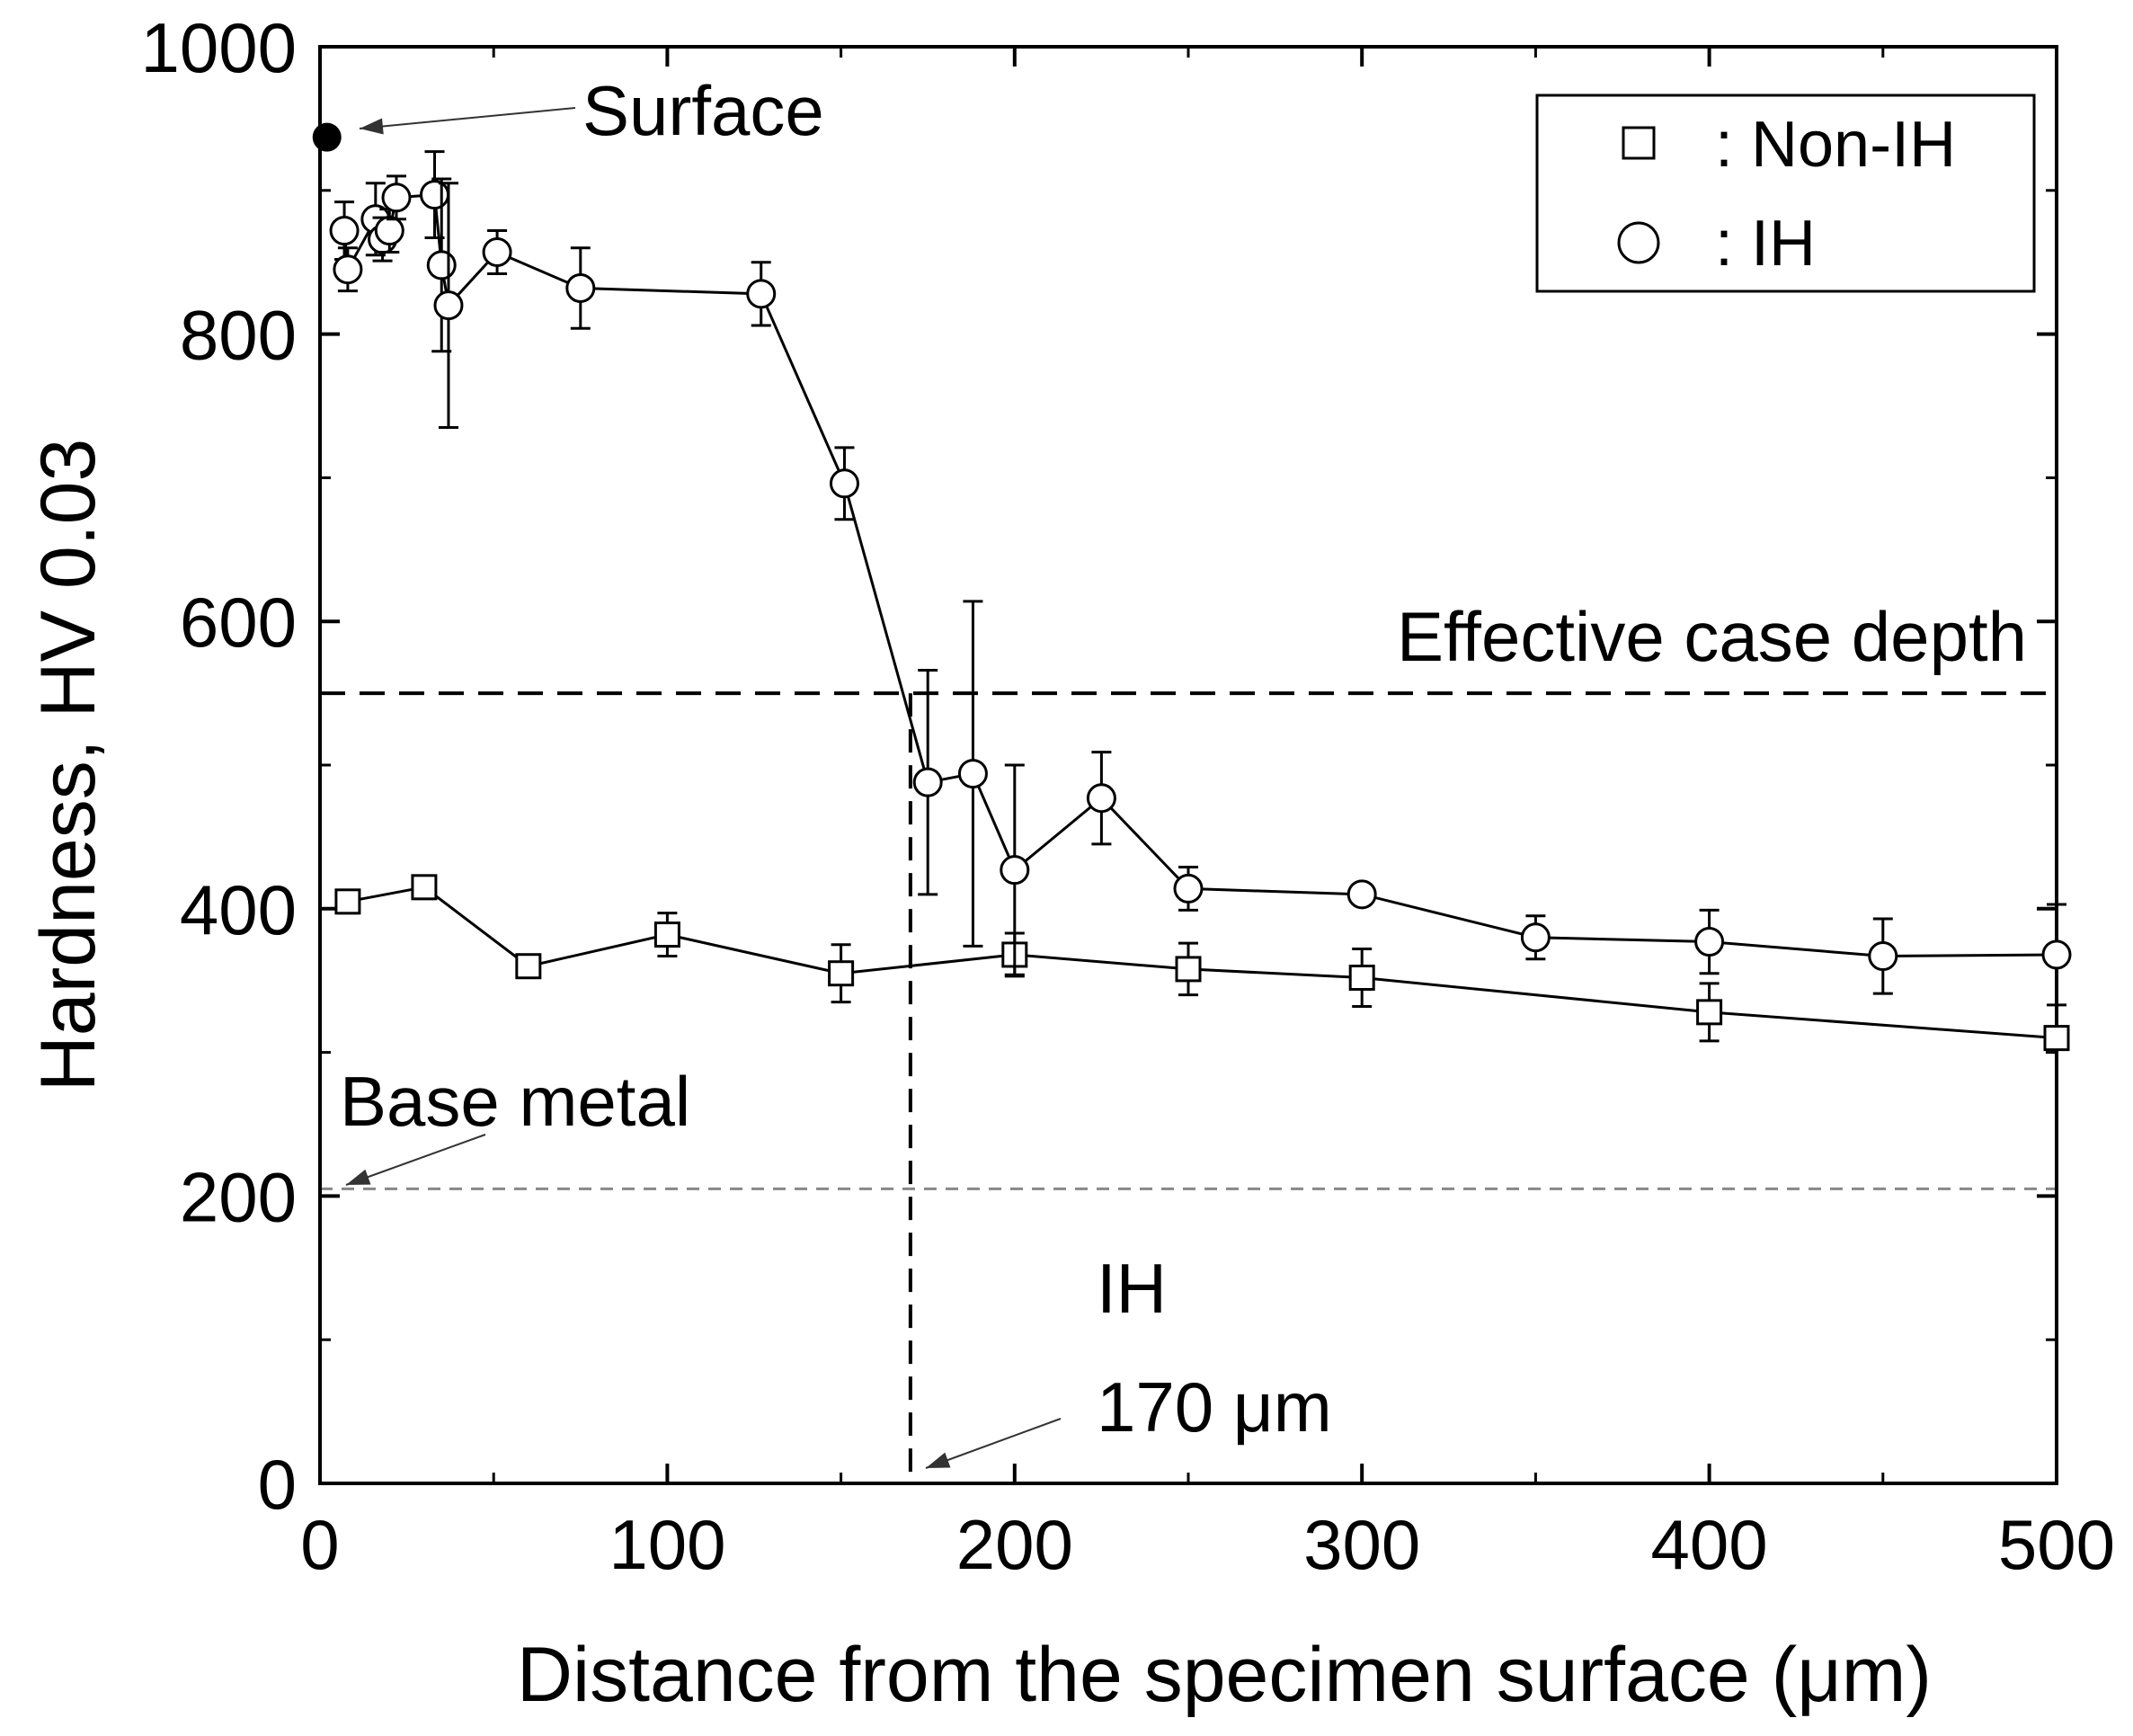  What do you see at coordinates (1836, 145) in the screenshot?
I see `legend-label-non-ih: : Non-IH` at bounding box center [1836, 145].